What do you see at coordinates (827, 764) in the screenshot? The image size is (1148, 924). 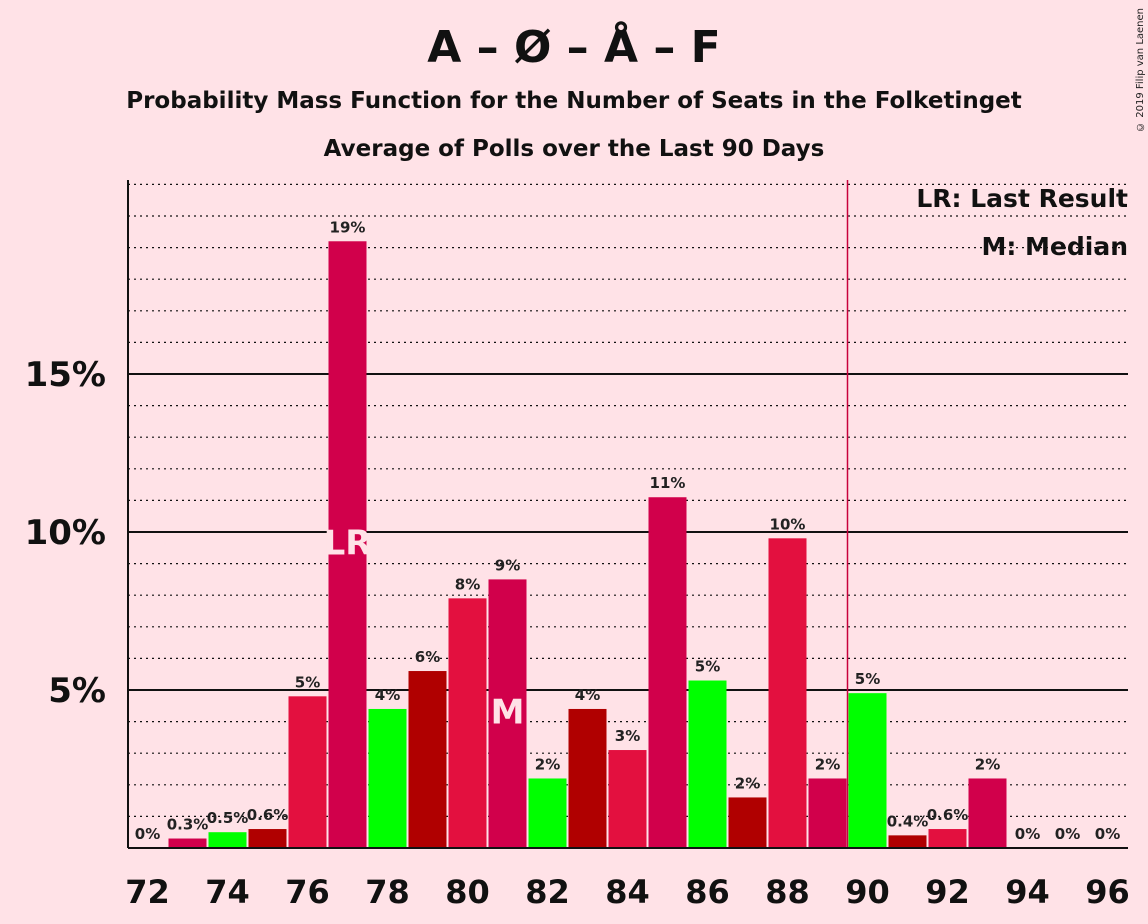 I see `data-label-89: 2%` at bounding box center [827, 764].